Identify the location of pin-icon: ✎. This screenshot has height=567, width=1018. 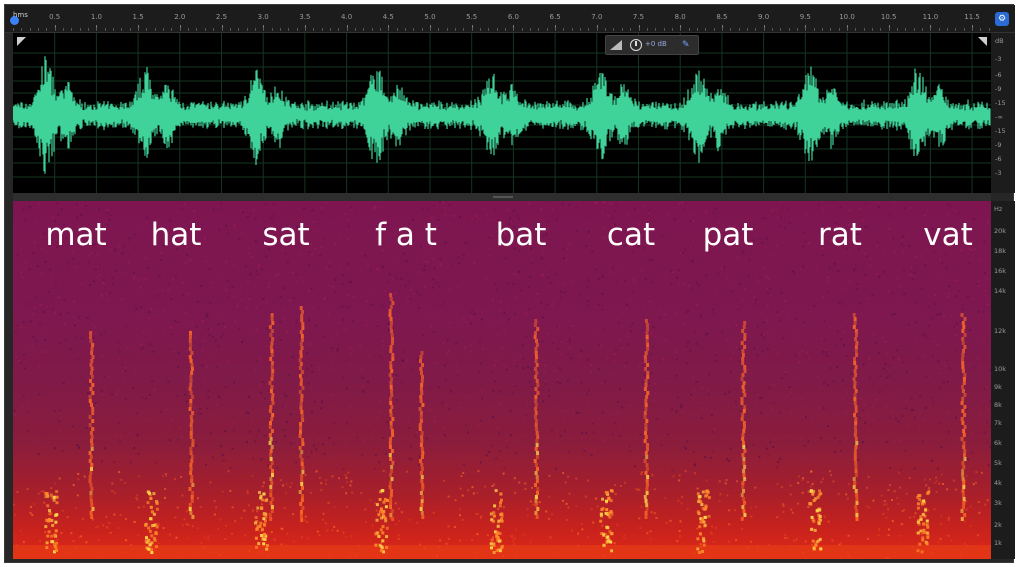
(686, 45).